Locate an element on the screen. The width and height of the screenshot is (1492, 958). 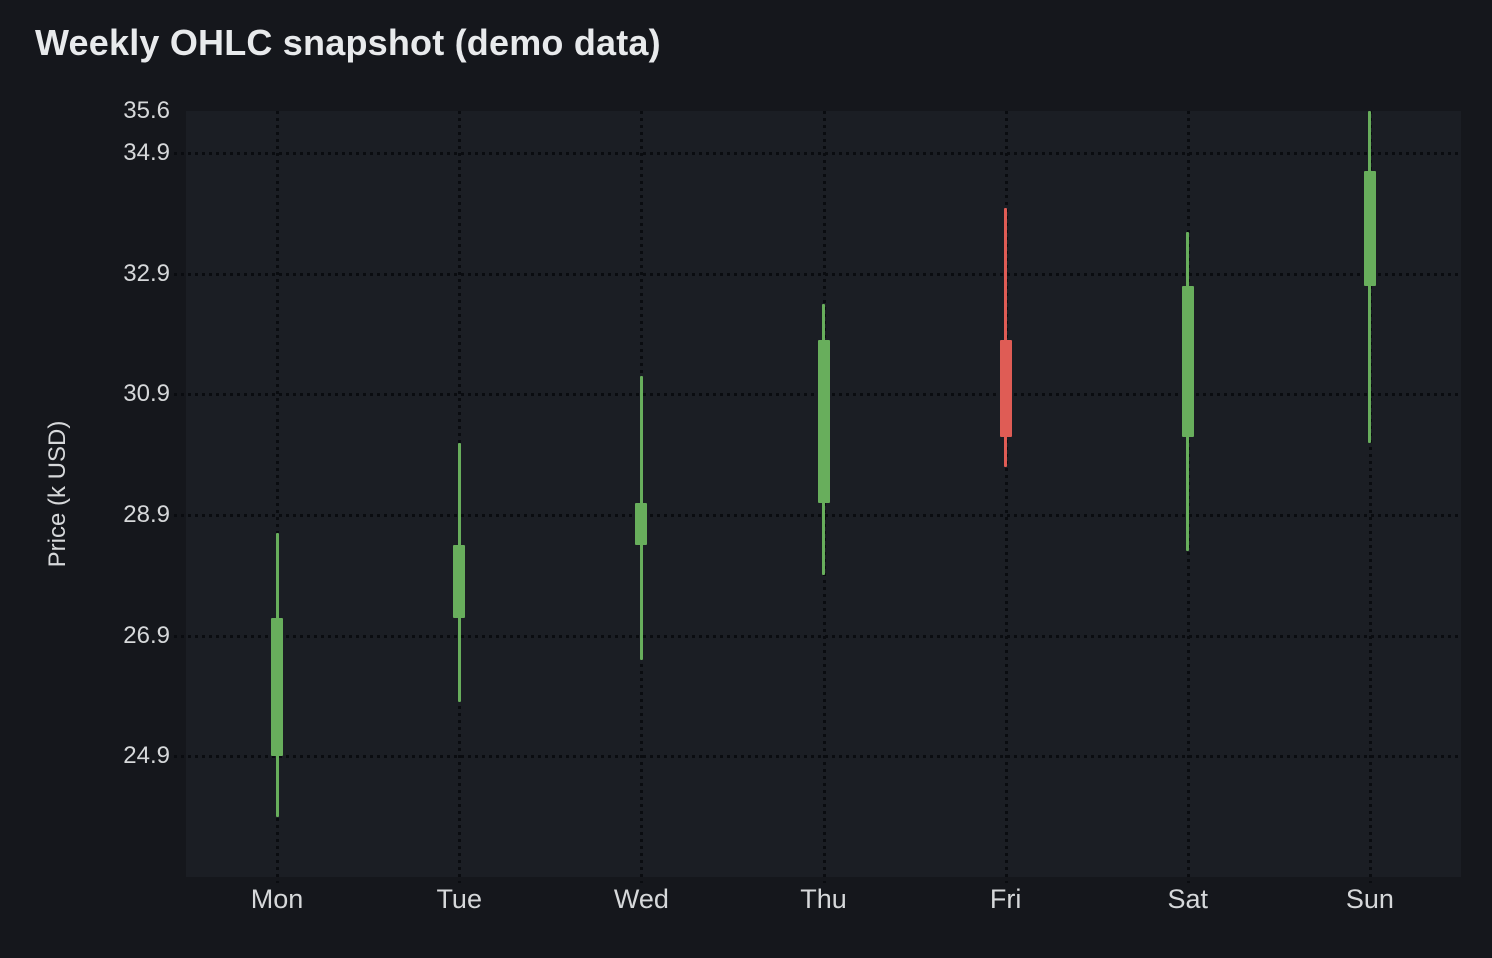
candle-body-sun is located at coordinates (1369, 228).